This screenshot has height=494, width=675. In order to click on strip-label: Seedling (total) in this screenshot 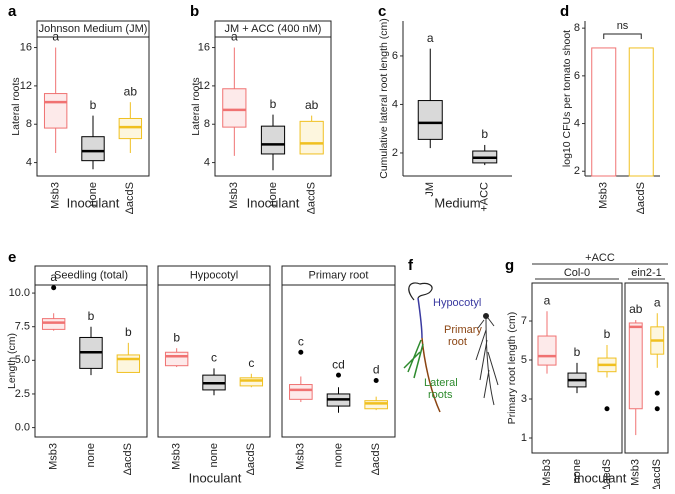, I will do `click(91, 275)`.